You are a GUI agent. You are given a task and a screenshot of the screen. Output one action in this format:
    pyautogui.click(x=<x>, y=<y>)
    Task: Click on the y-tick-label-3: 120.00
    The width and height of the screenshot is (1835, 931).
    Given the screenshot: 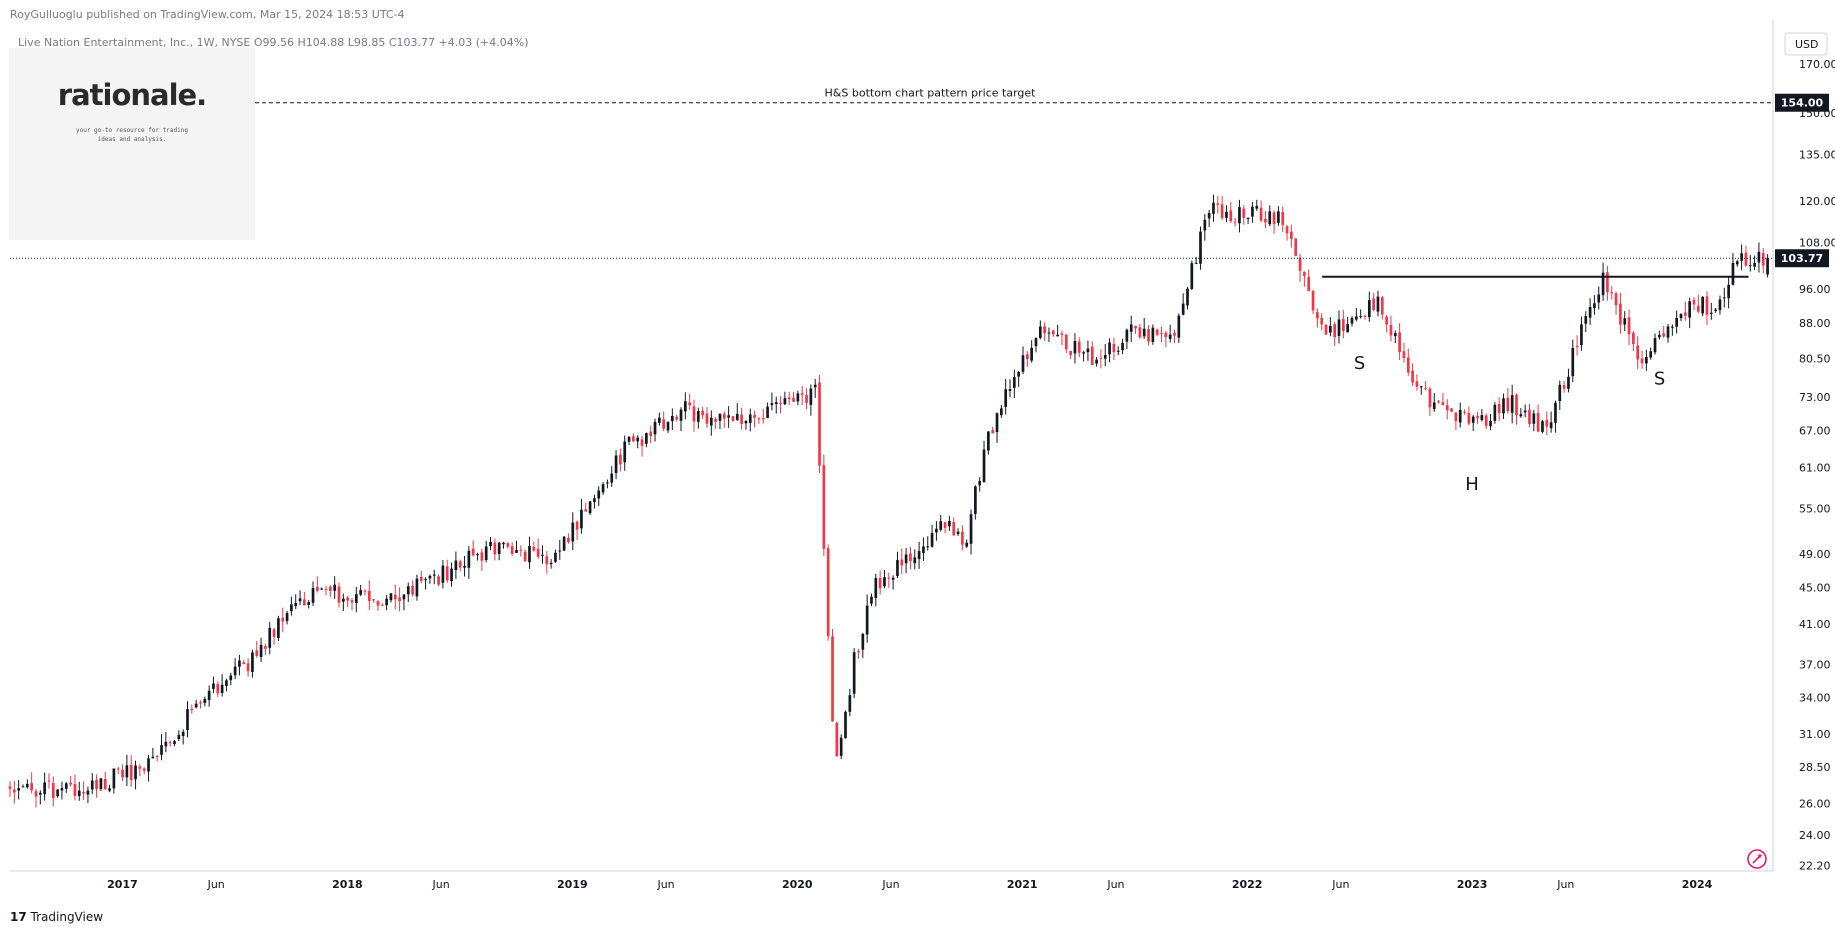 What is the action you would take?
    pyautogui.click(x=1817, y=201)
    